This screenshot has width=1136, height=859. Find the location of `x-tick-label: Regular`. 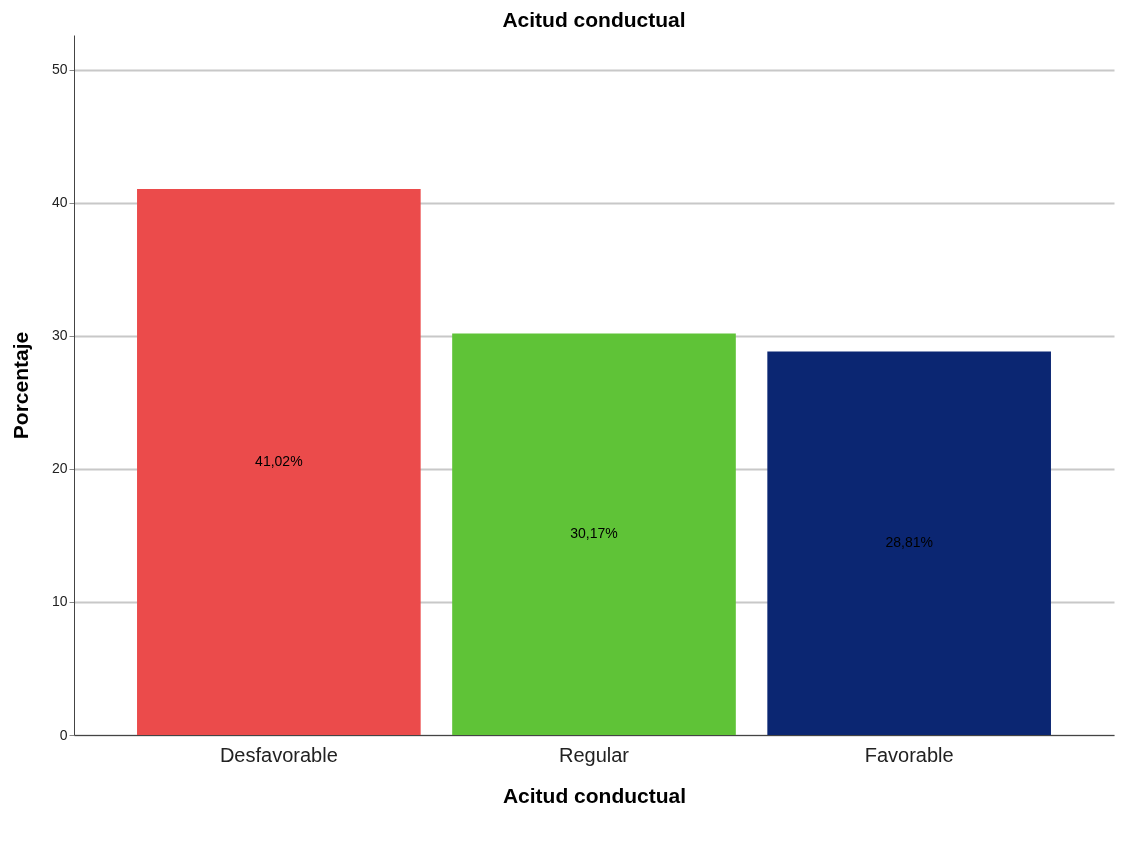

x-tick-label: Regular is located at coordinates (594, 754).